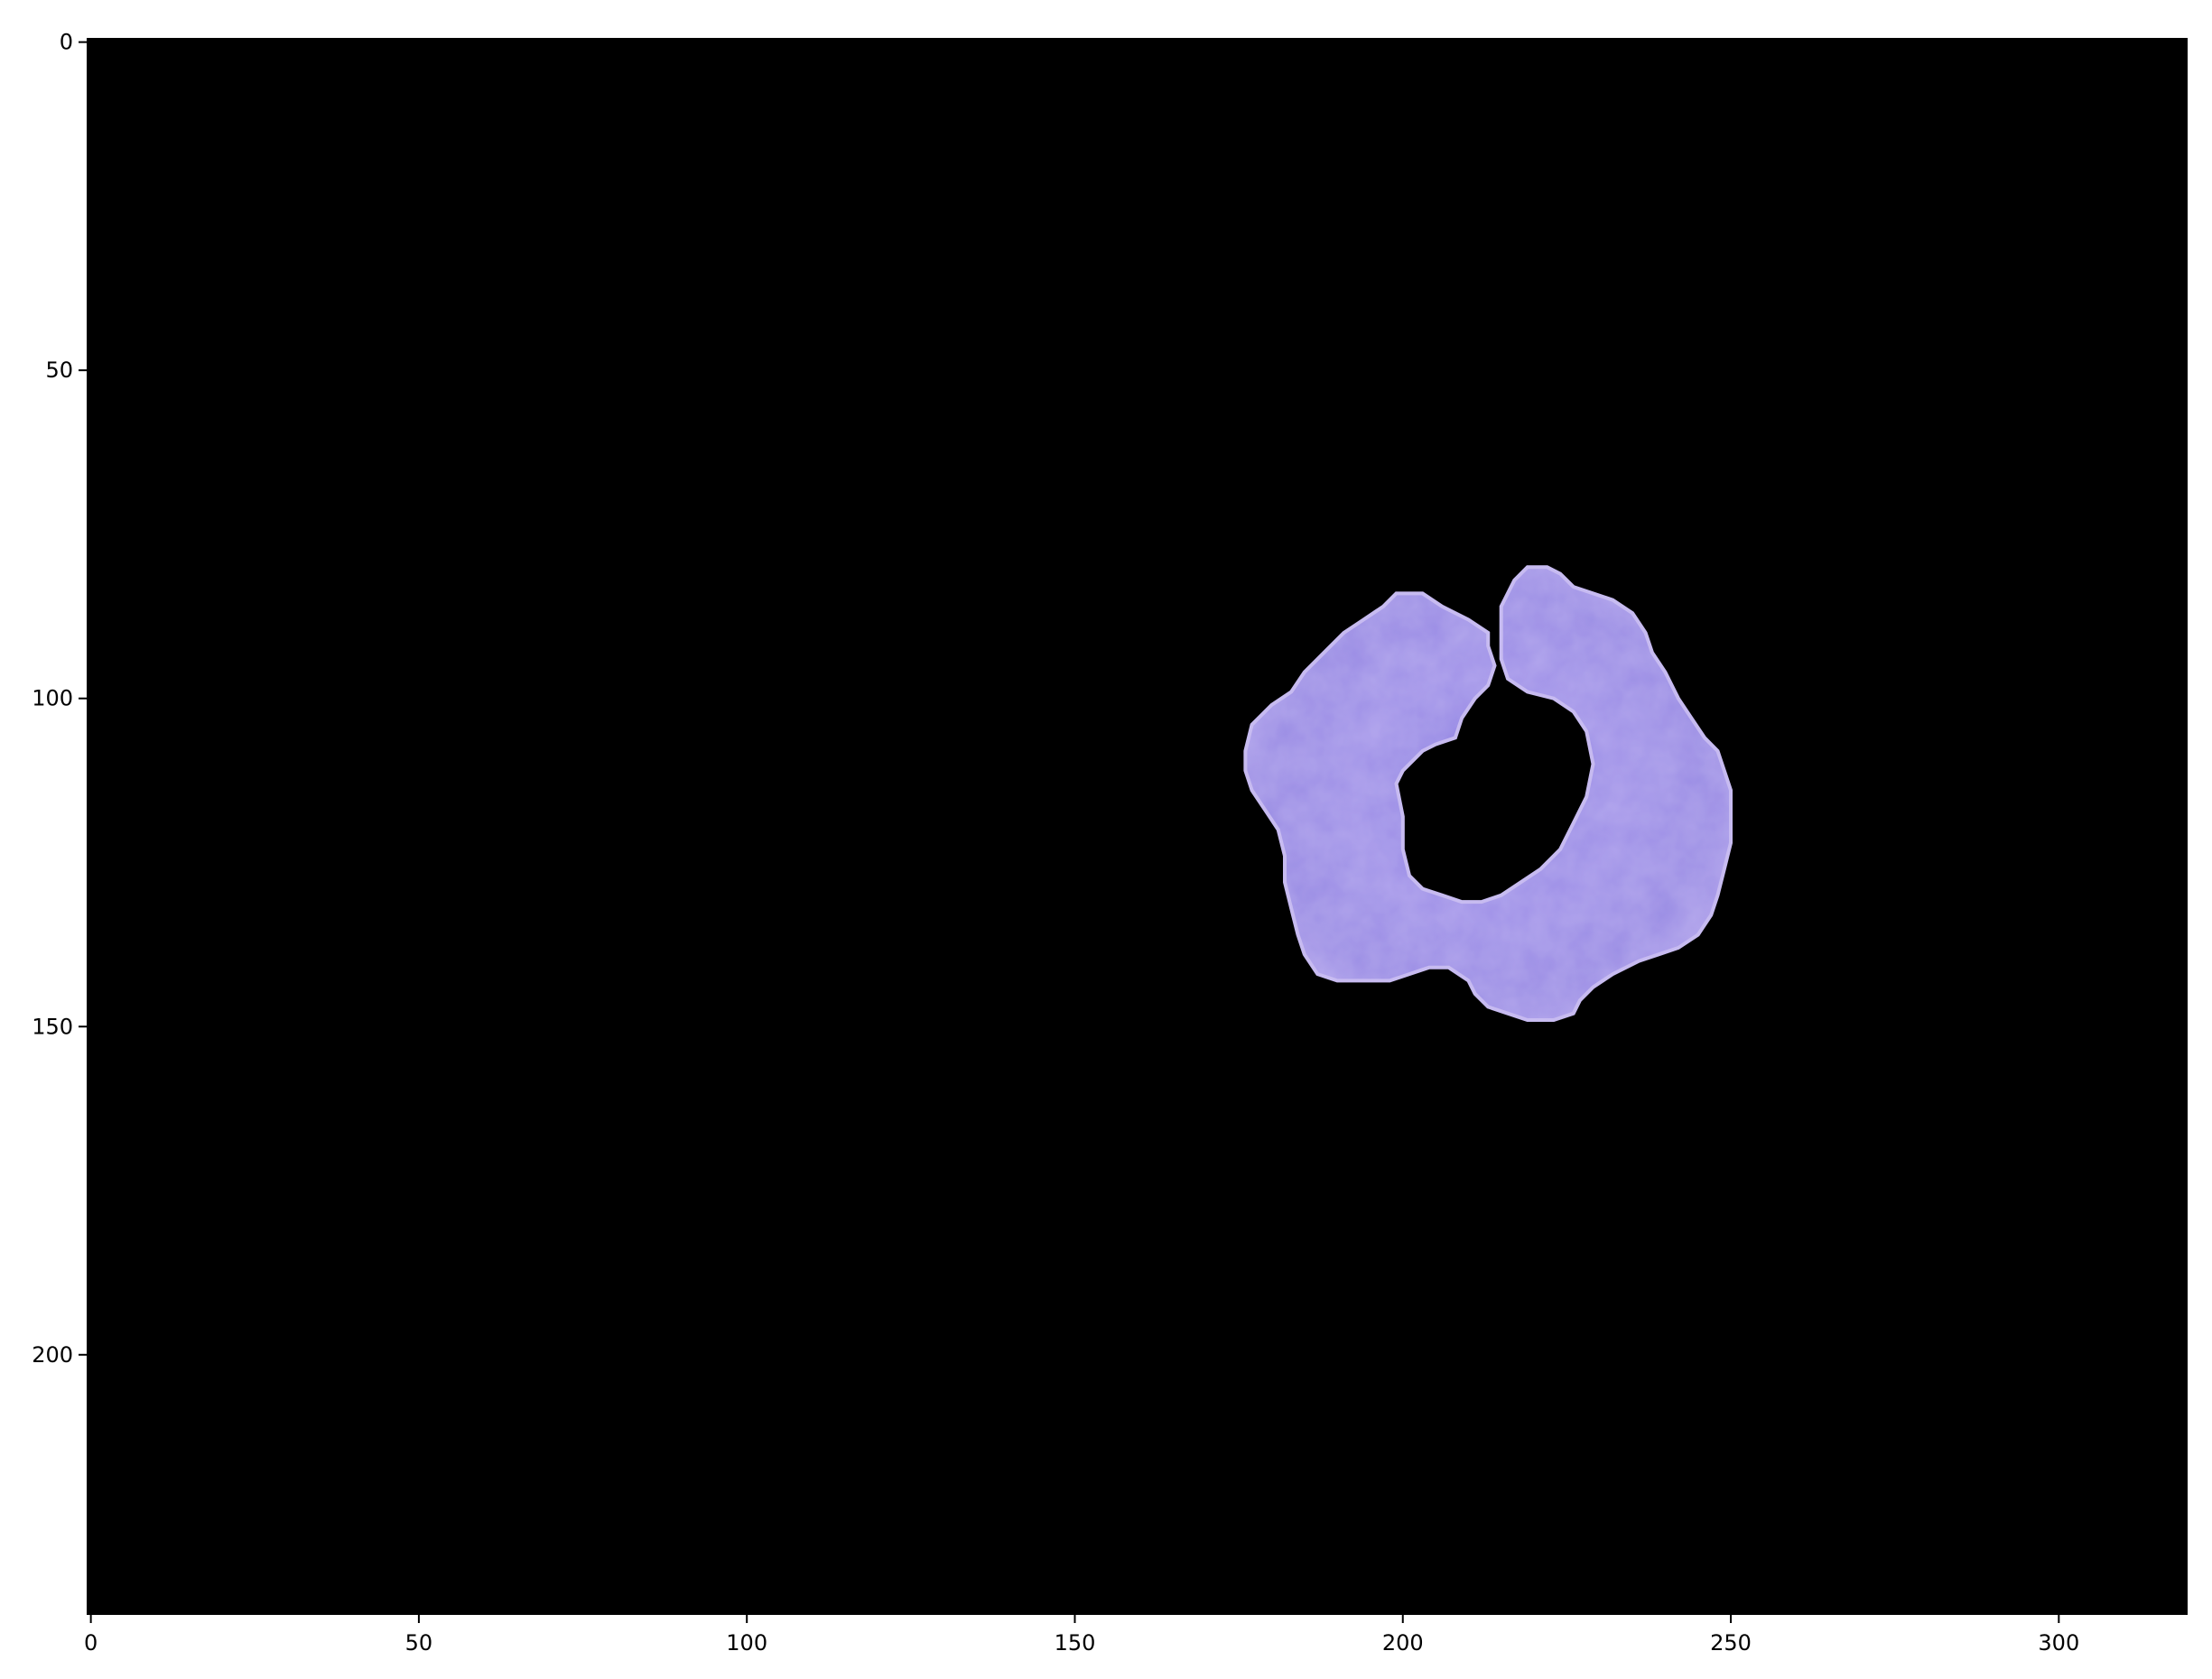  What do you see at coordinates (746, 1643) in the screenshot?
I see `x-tick-label: 100` at bounding box center [746, 1643].